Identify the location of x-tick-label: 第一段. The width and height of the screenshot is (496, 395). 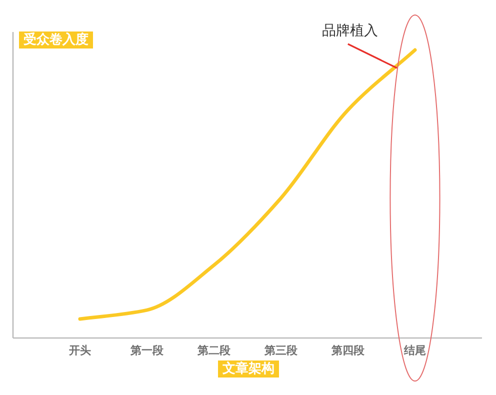
(147, 350).